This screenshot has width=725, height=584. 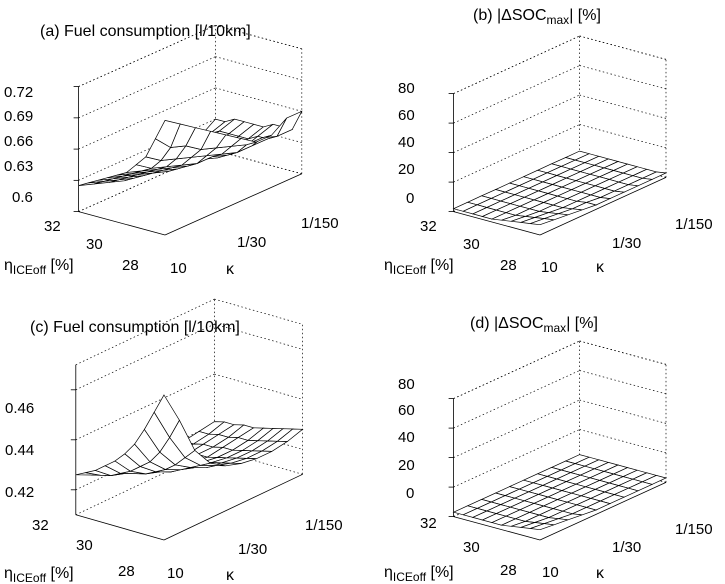 I want to click on panel-c-kappa-ticks: 10 1/30 1/150, so click(x=255, y=549).